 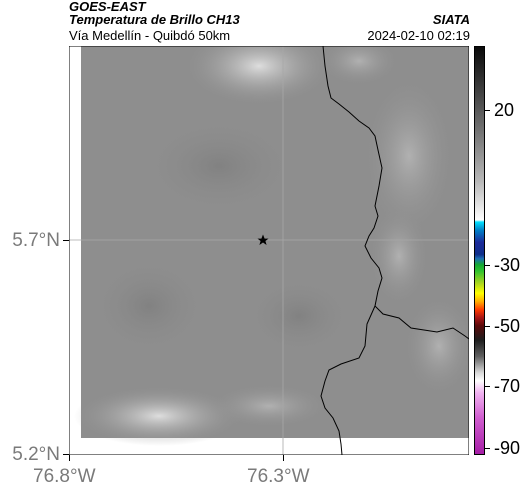 What do you see at coordinates (348, 380) in the screenshot?
I see `boundary-line-south` at bounding box center [348, 380].